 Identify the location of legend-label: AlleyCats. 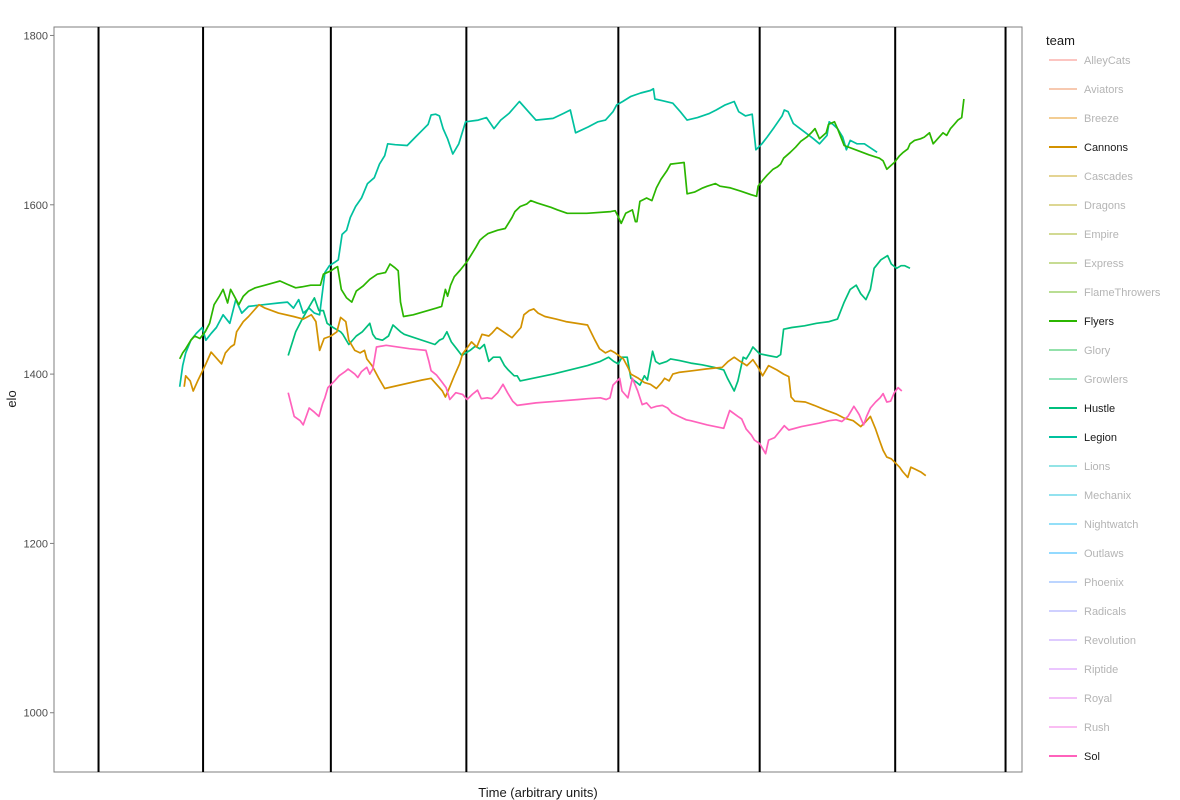
(1107, 61).